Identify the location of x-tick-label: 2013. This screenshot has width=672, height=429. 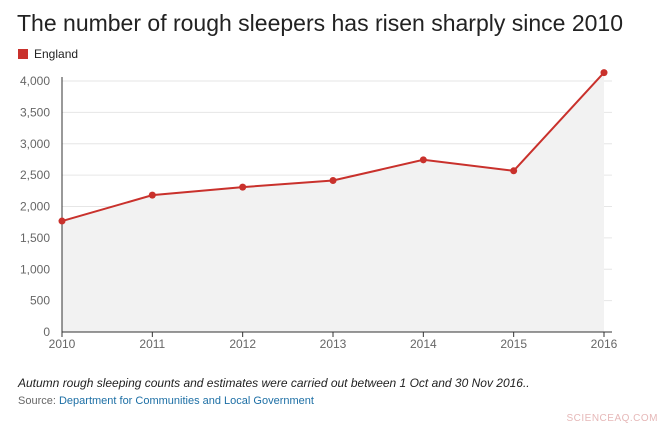
(333, 344).